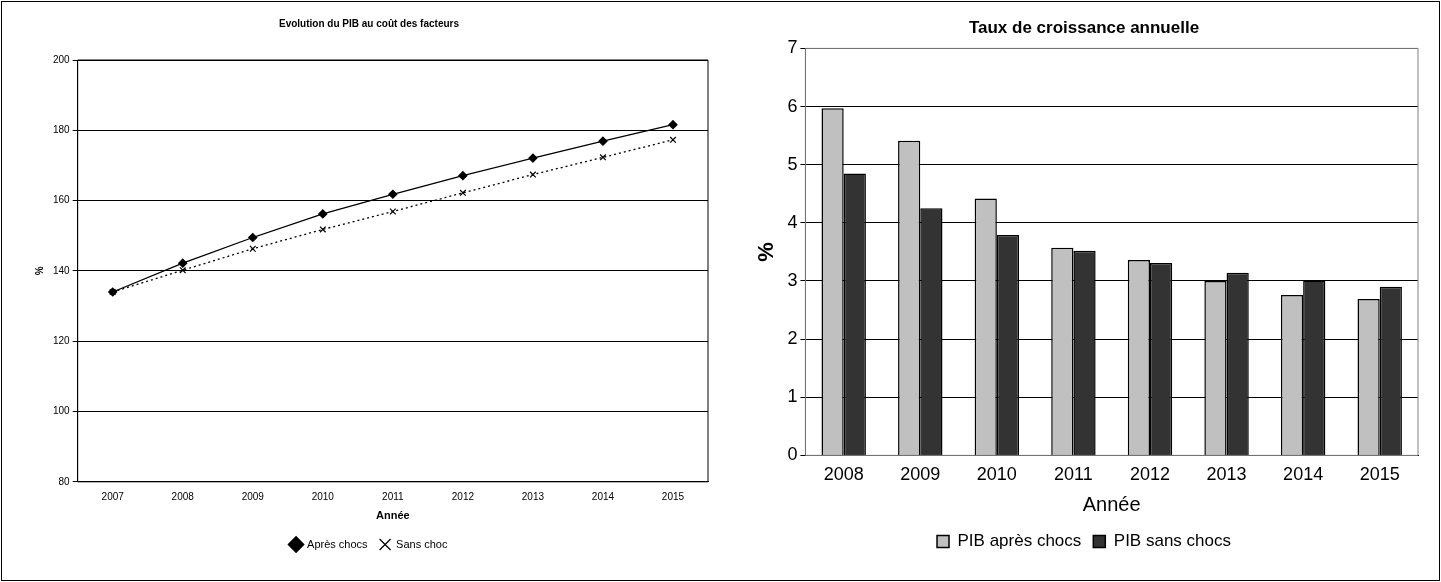 Image resolution: width=1441 pixels, height=582 pixels. What do you see at coordinates (792, 279) in the screenshot?
I see `y-tick-label: 3` at bounding box center [792, 279].